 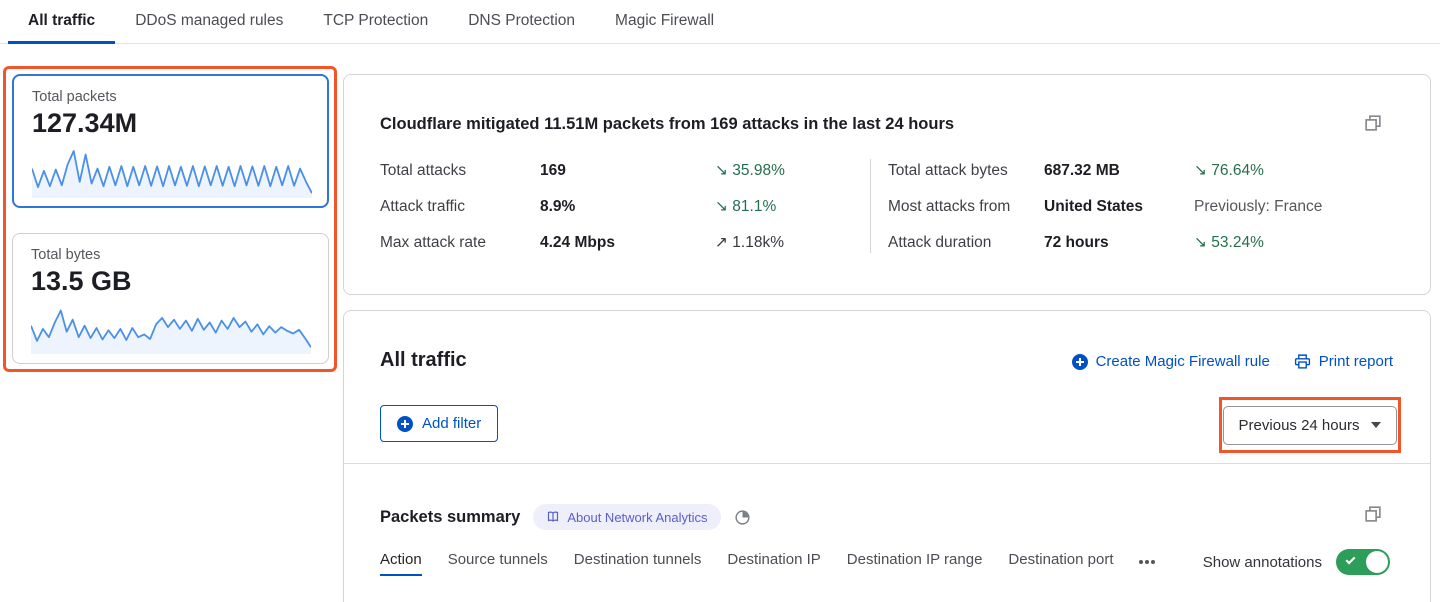 I want to click on book-icon, so click(x=553, y=516).